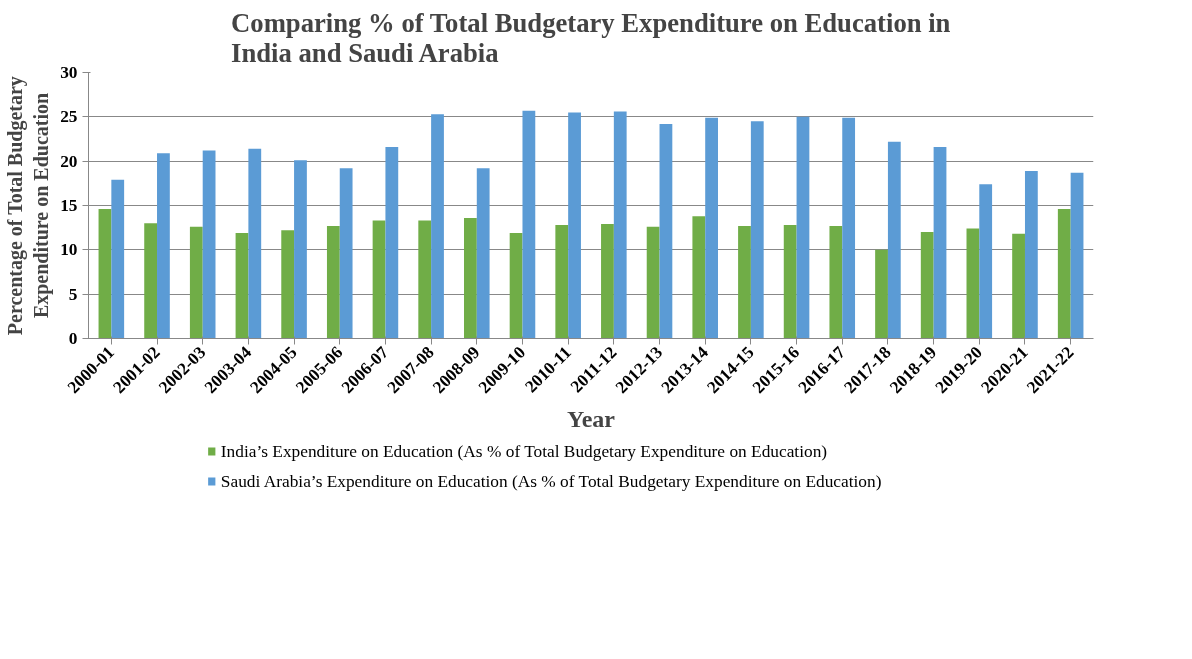  What do you see at coordinates (69, 205) in the screenshot?
I see `y-tick-label: 15` at bounding box center [69, 205].